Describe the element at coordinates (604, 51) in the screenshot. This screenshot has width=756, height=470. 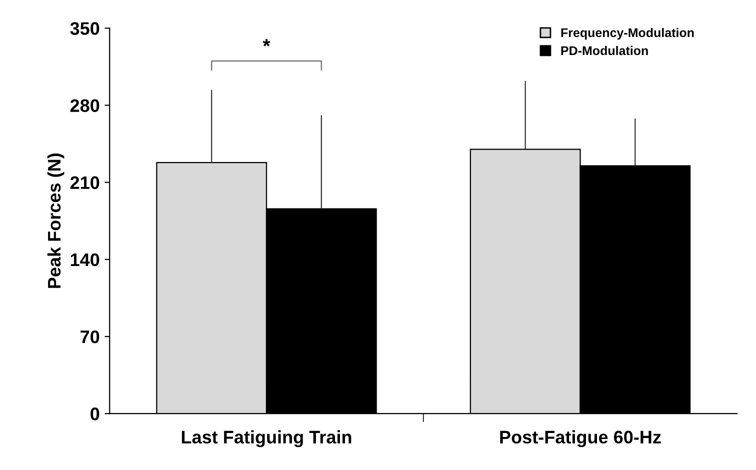
I see `legend-label: PD-Modulation` at that location.